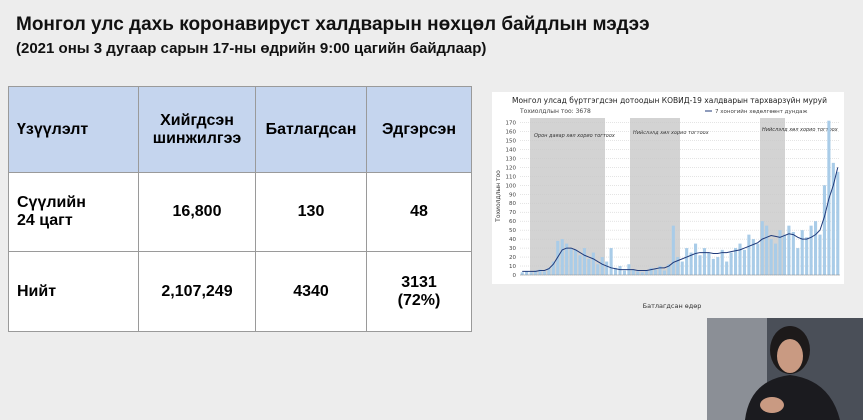  Describe the element at coordinates (511, 141) in the screenshot. I see `y-tick-label: 150` at that location.